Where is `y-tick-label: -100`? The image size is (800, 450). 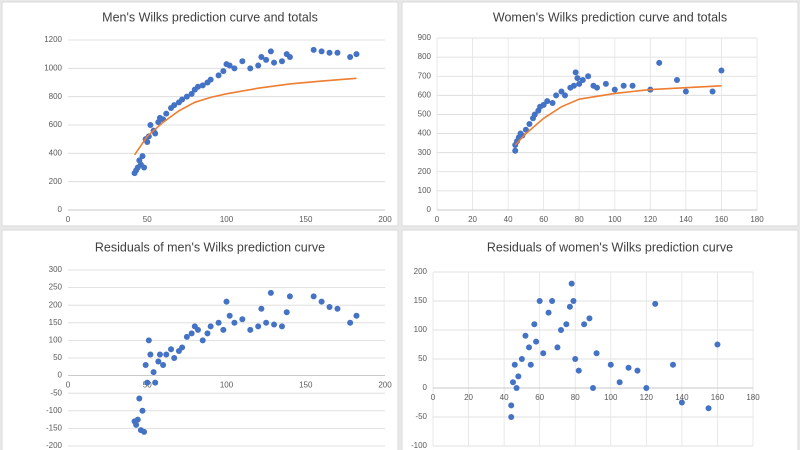
y-tick-label: -100 is located at coordinates (54, 410).